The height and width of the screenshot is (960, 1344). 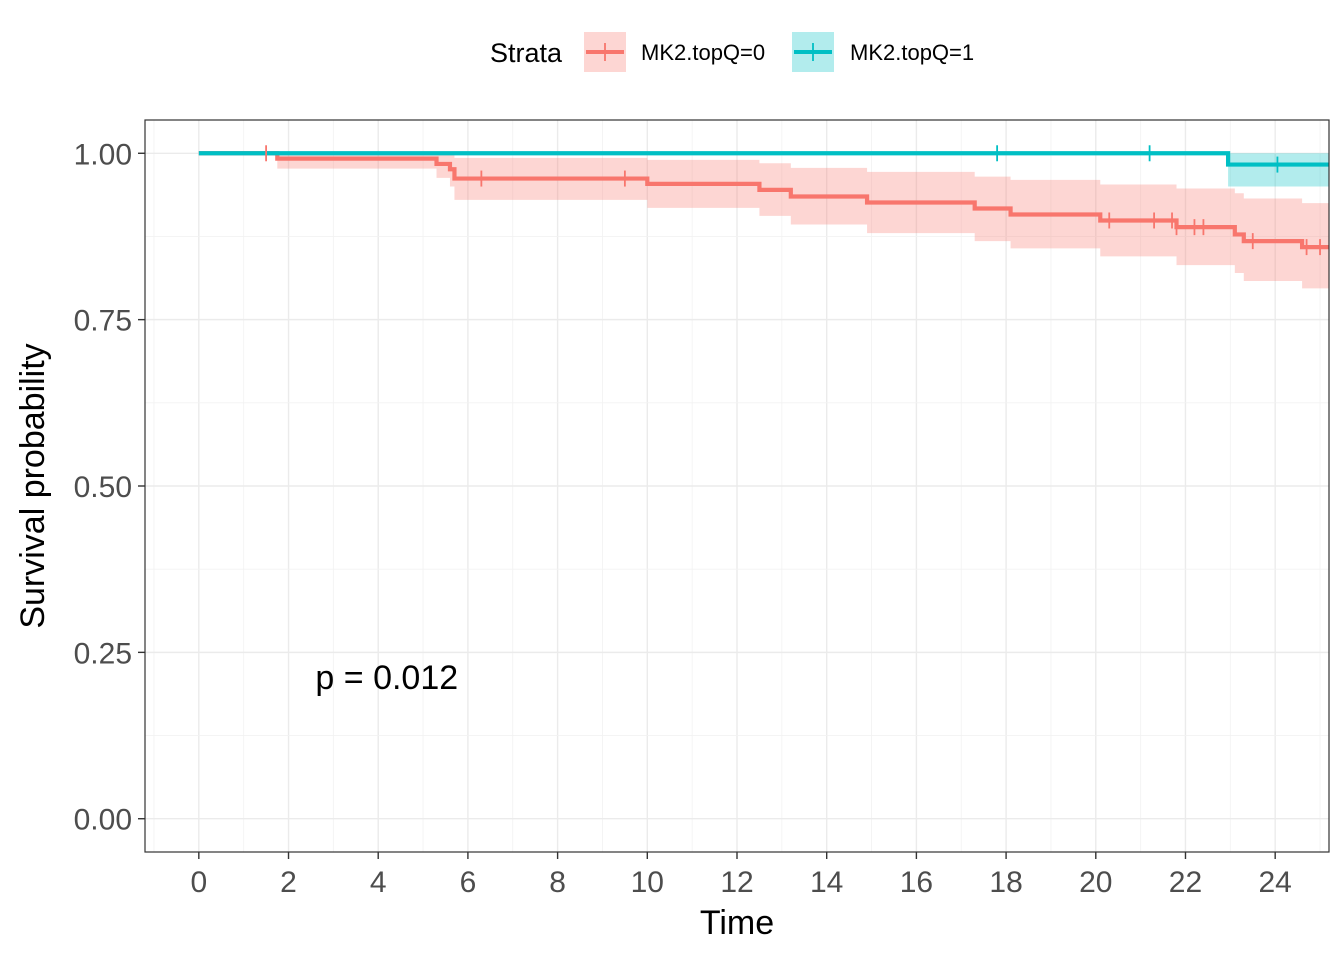 What do you see at coordinates (103, 820) in the screenshot?
I see `y-tick-label: 0.00` at bounding box center [103, 820].